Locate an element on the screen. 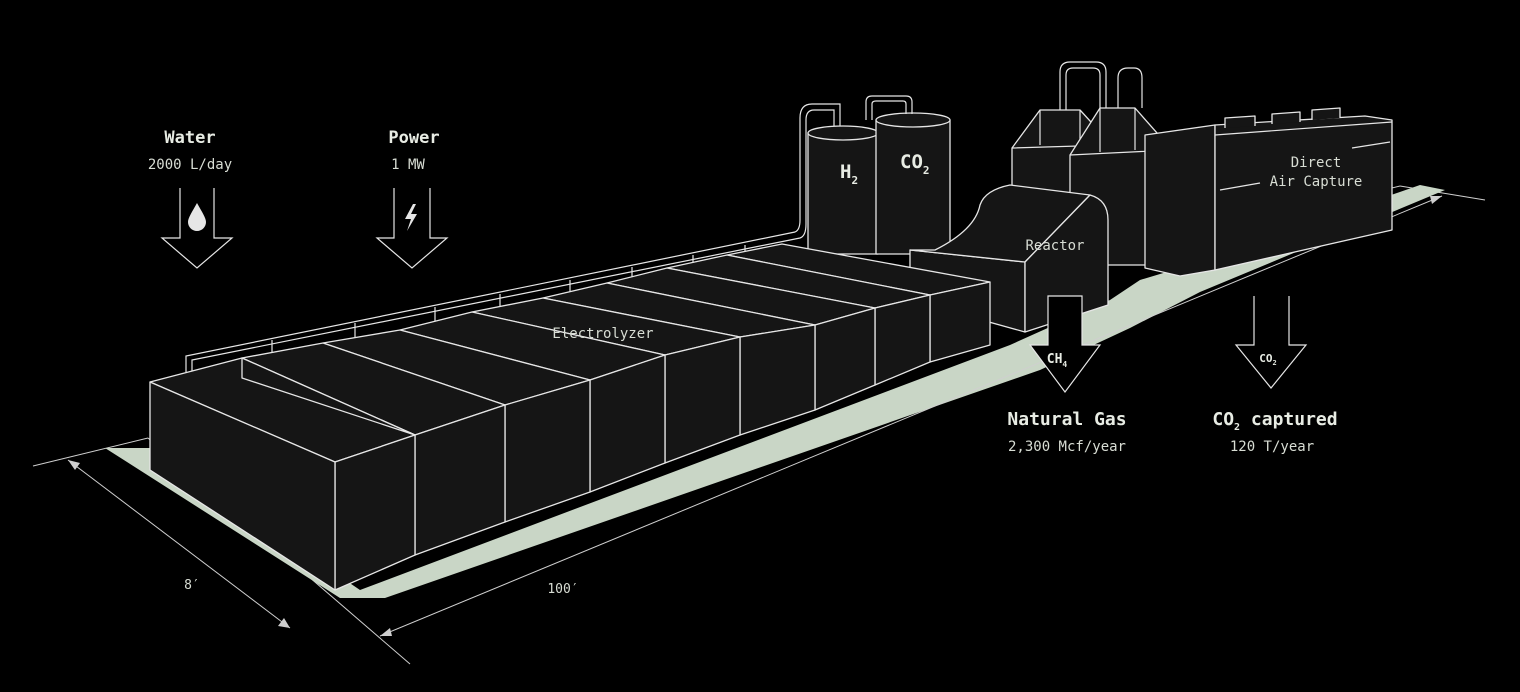  tank-co2: CO2 is located at coordinates (908, 175).